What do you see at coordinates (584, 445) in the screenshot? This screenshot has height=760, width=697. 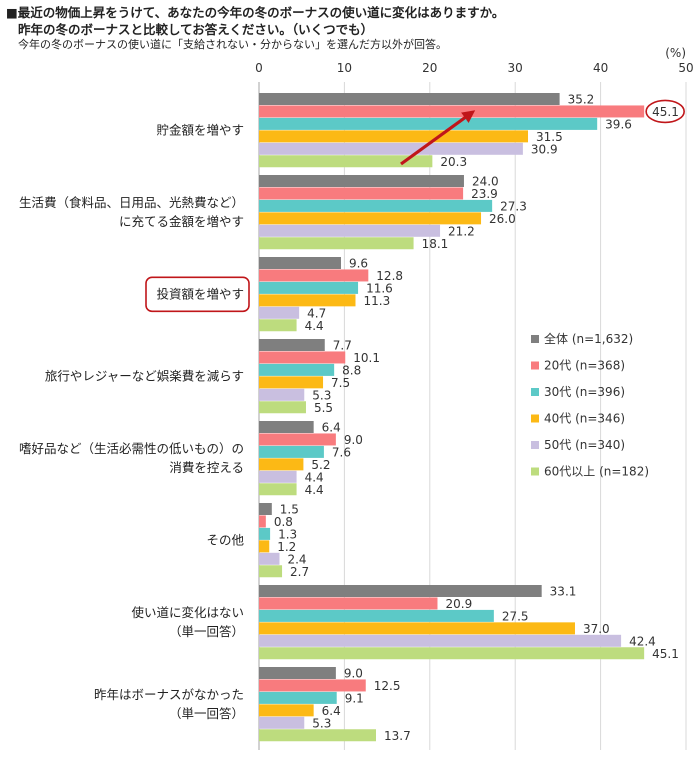 I see `legend-label: 50代 (n=340)` at bounding box center [584, 445].